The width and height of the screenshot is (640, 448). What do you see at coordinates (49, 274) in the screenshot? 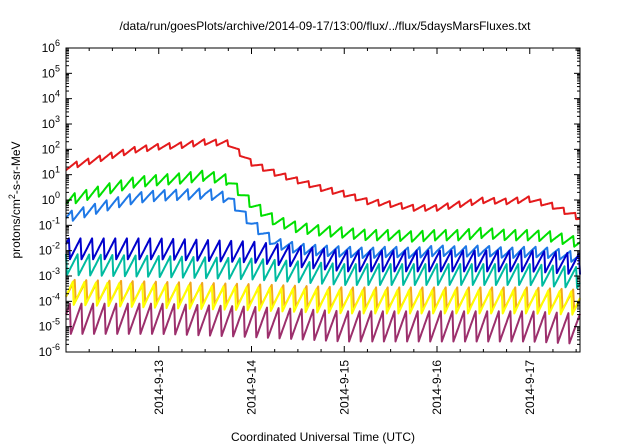
I see `y-tick-label: 10⁻³` at bounding box center [49, 274].